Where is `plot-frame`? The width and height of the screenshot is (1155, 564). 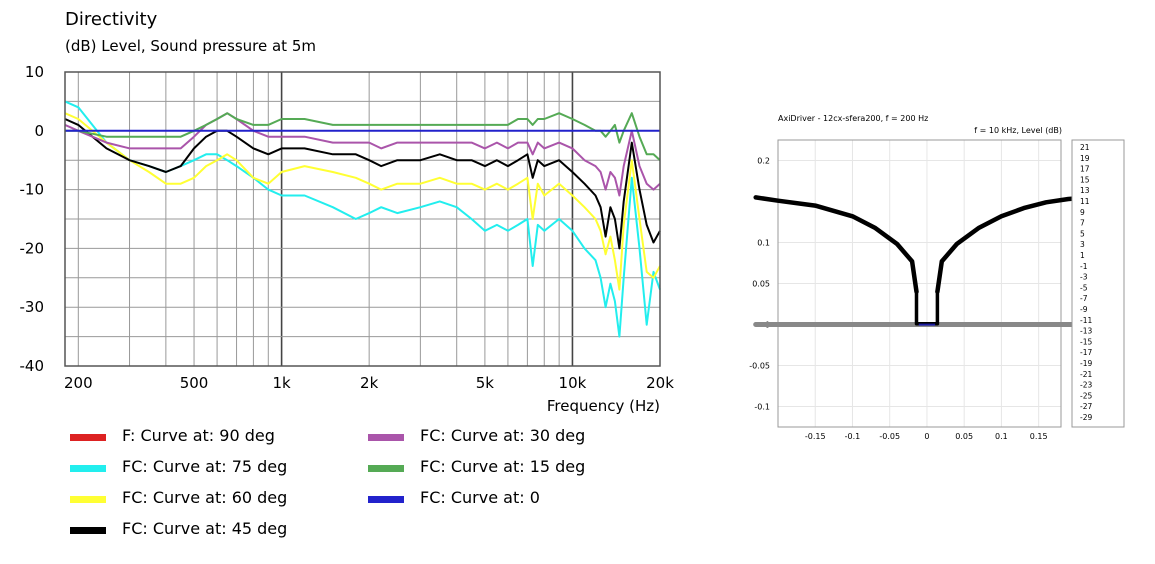 plot-frame is located at coordinates (919, 283).